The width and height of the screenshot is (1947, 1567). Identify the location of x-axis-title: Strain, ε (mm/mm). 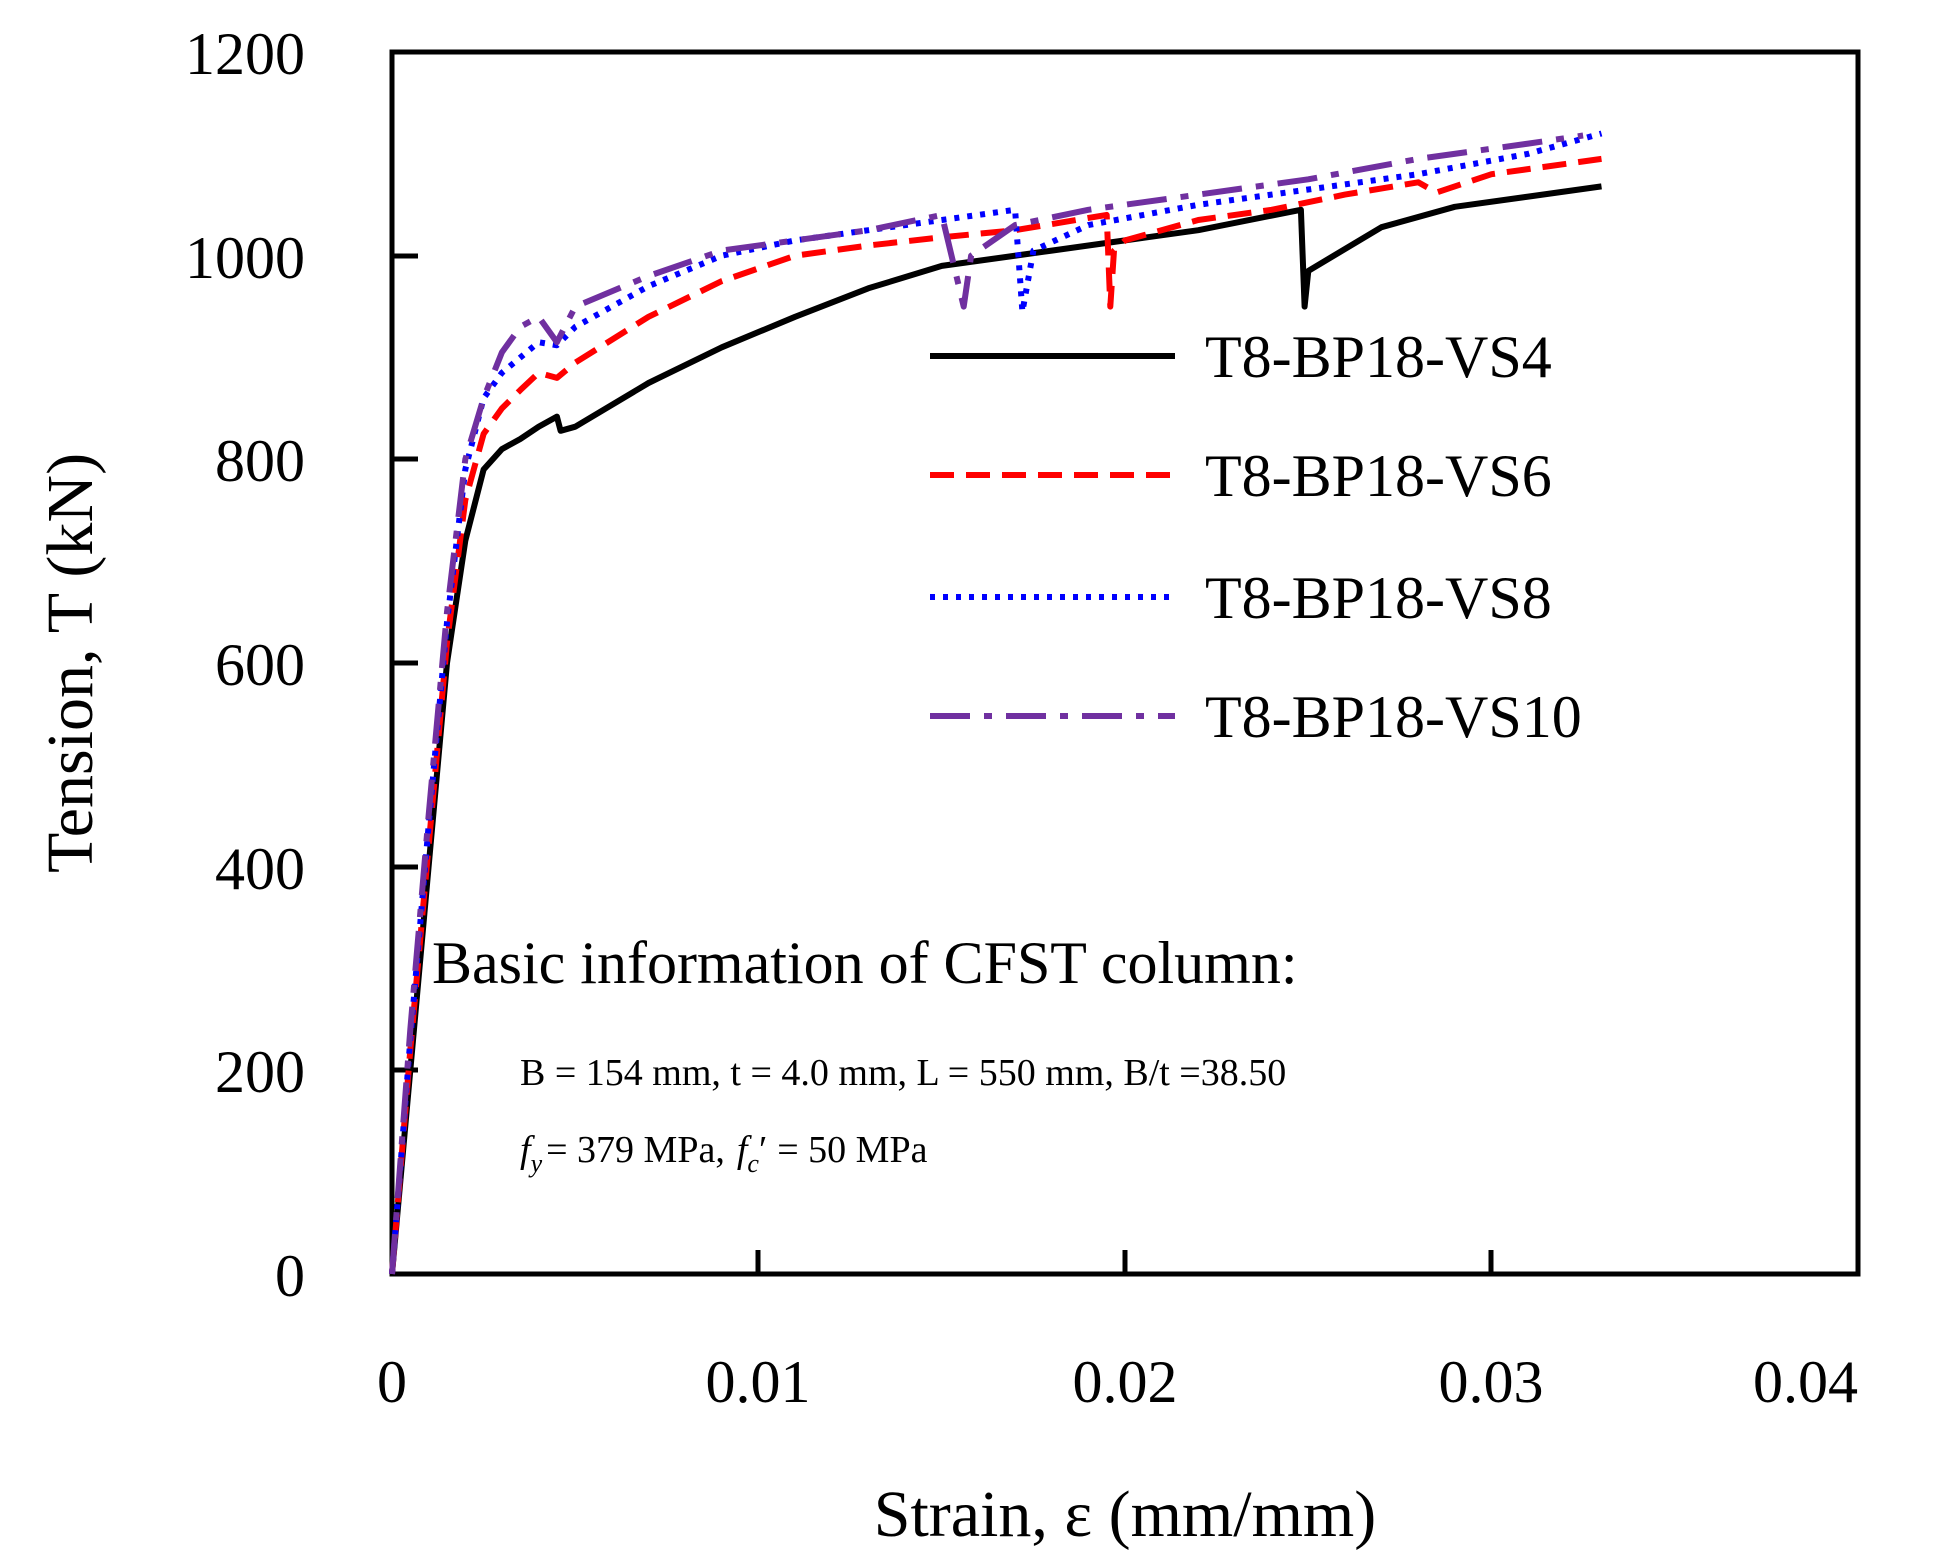
(1125, 1514).